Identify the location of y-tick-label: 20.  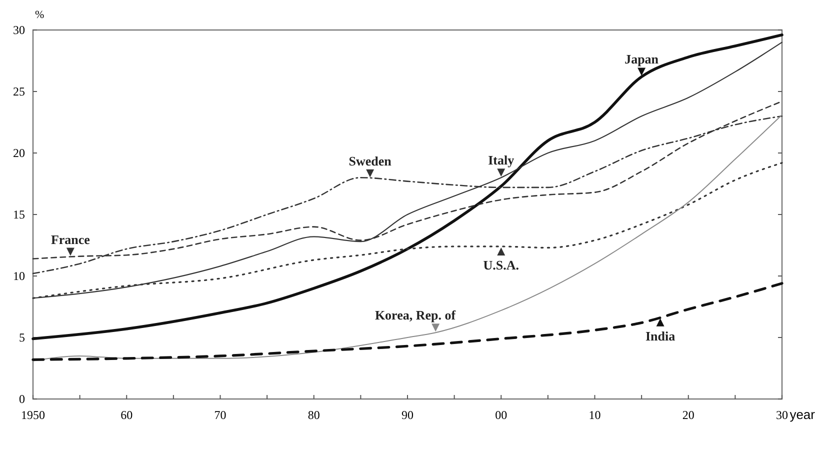
(19, 153).